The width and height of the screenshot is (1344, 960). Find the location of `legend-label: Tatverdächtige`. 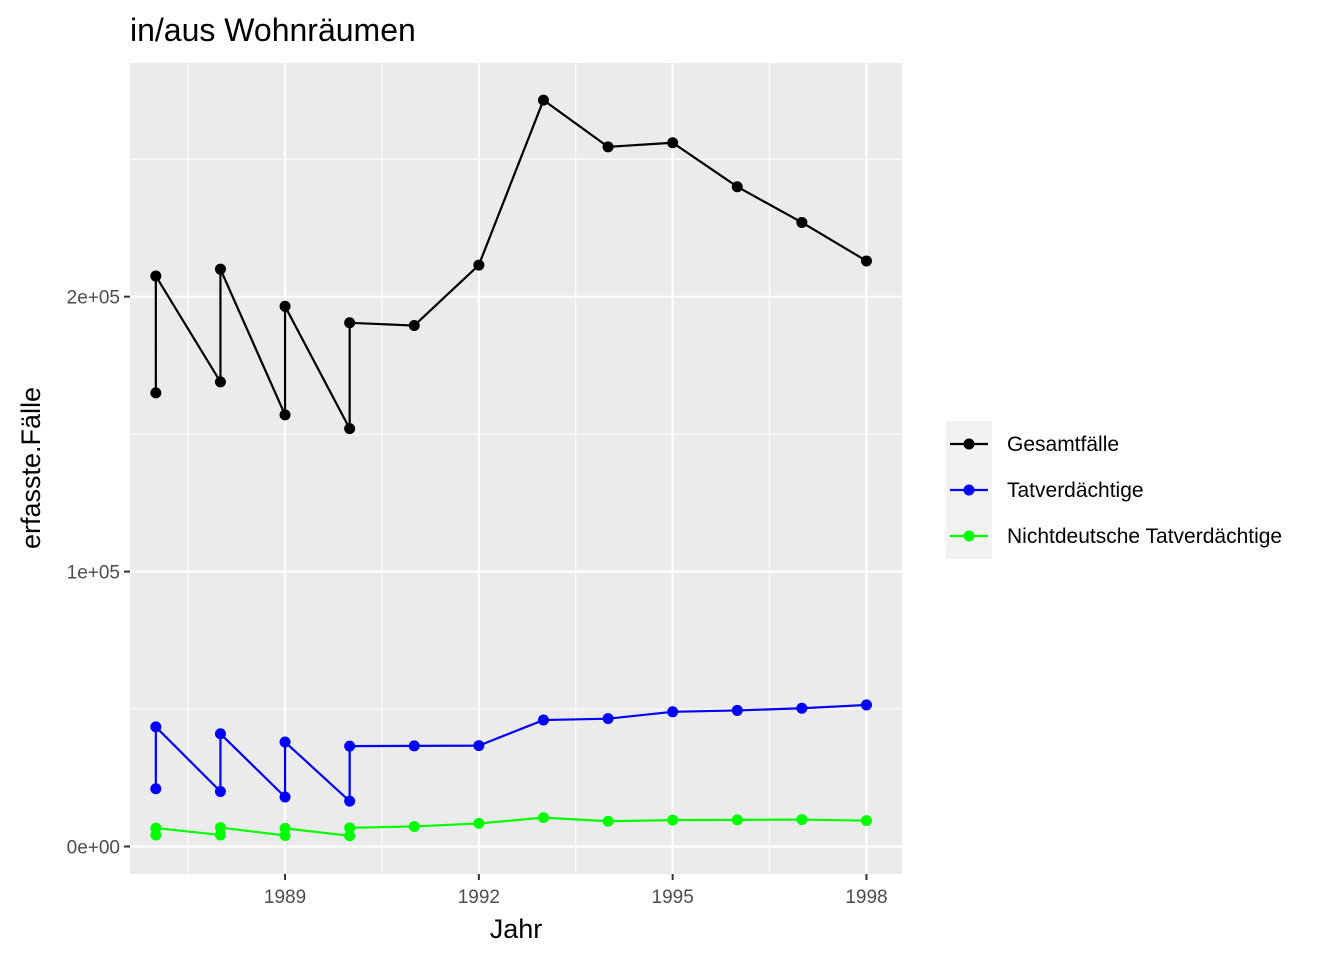

legend-label: Tatverdächtige is located at coordinates (1075, 490).